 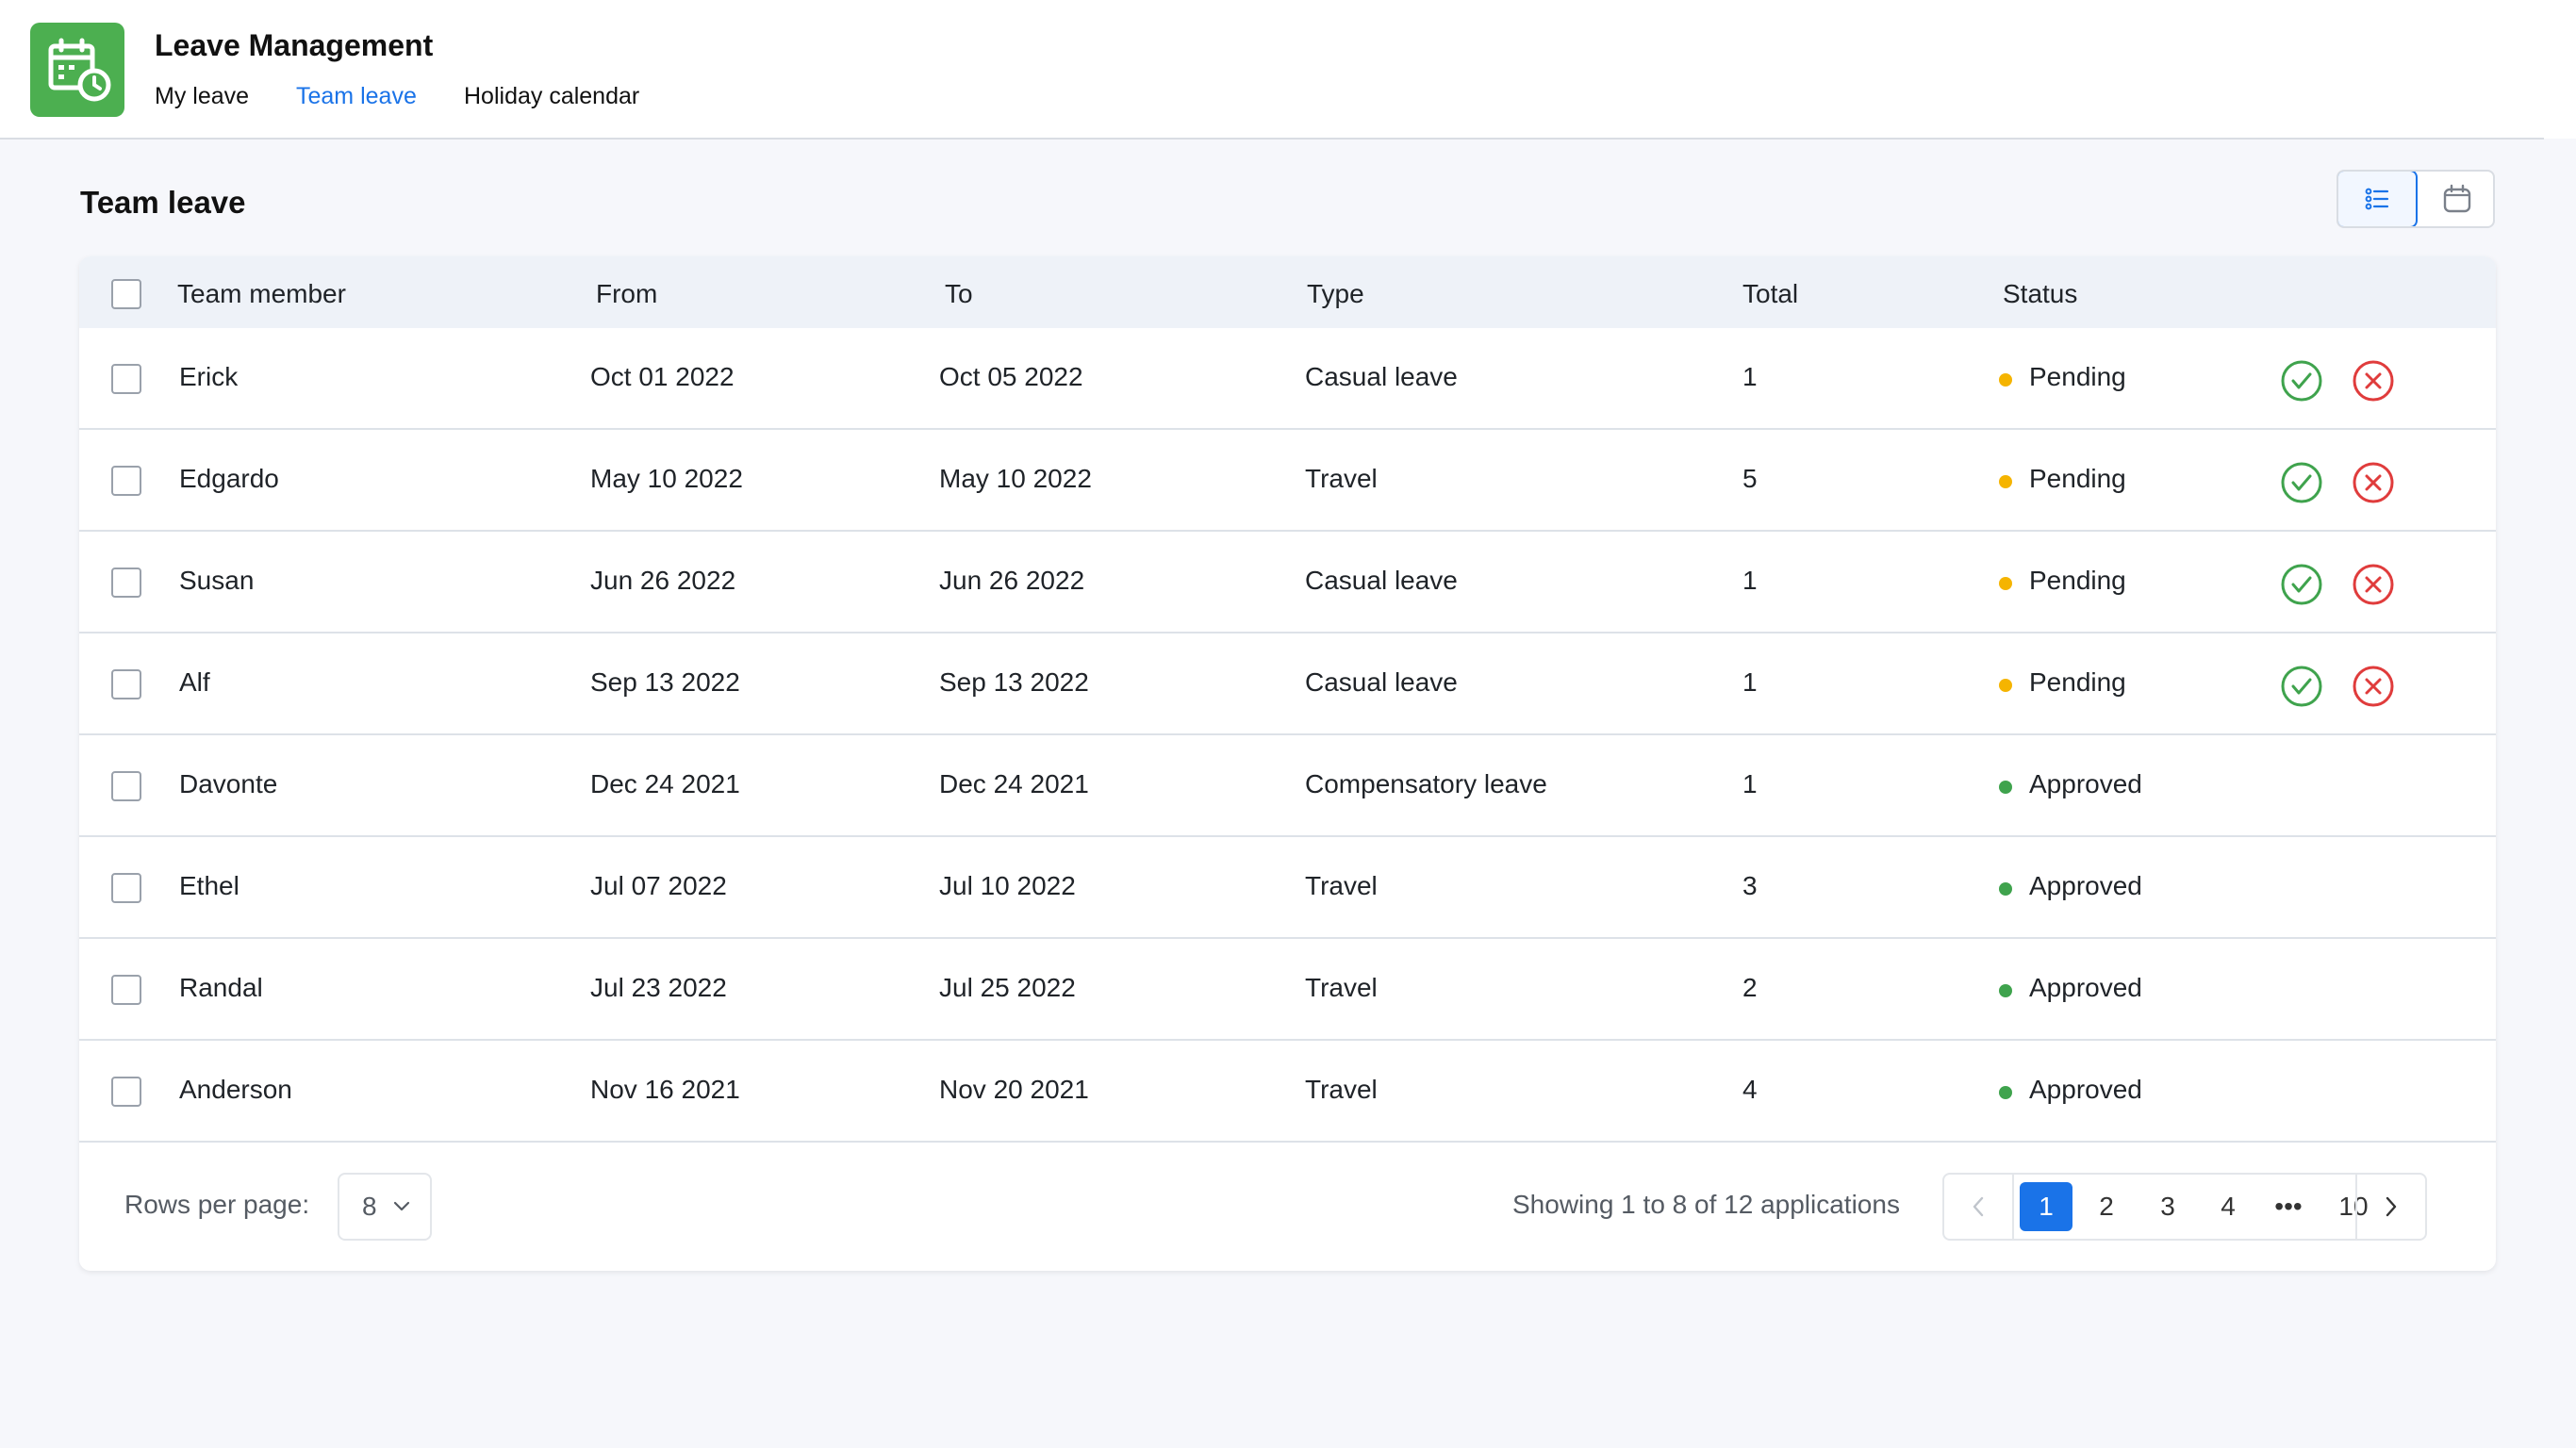 I want to click on cell-from: May 10 2022, so click(x=666, y=478).